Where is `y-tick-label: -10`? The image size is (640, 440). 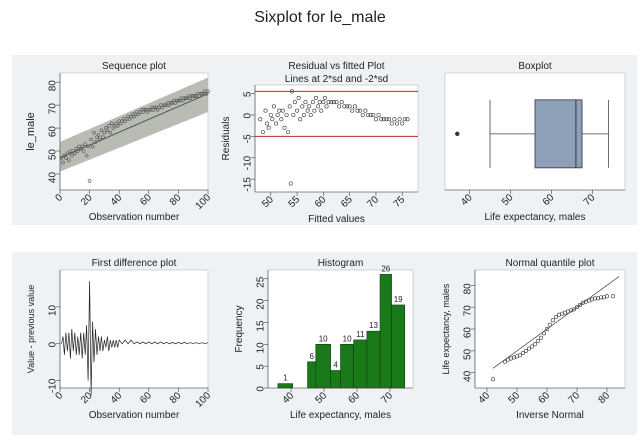 y-tick-label: -10 is located at coordinates (53, 385).